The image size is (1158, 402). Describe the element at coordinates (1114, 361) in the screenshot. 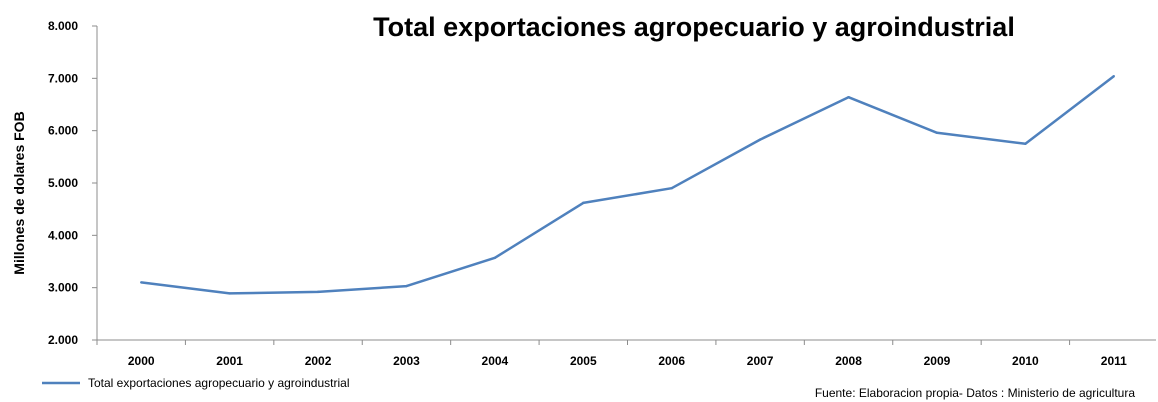

I see `x-tick-label: 2011` at that location.